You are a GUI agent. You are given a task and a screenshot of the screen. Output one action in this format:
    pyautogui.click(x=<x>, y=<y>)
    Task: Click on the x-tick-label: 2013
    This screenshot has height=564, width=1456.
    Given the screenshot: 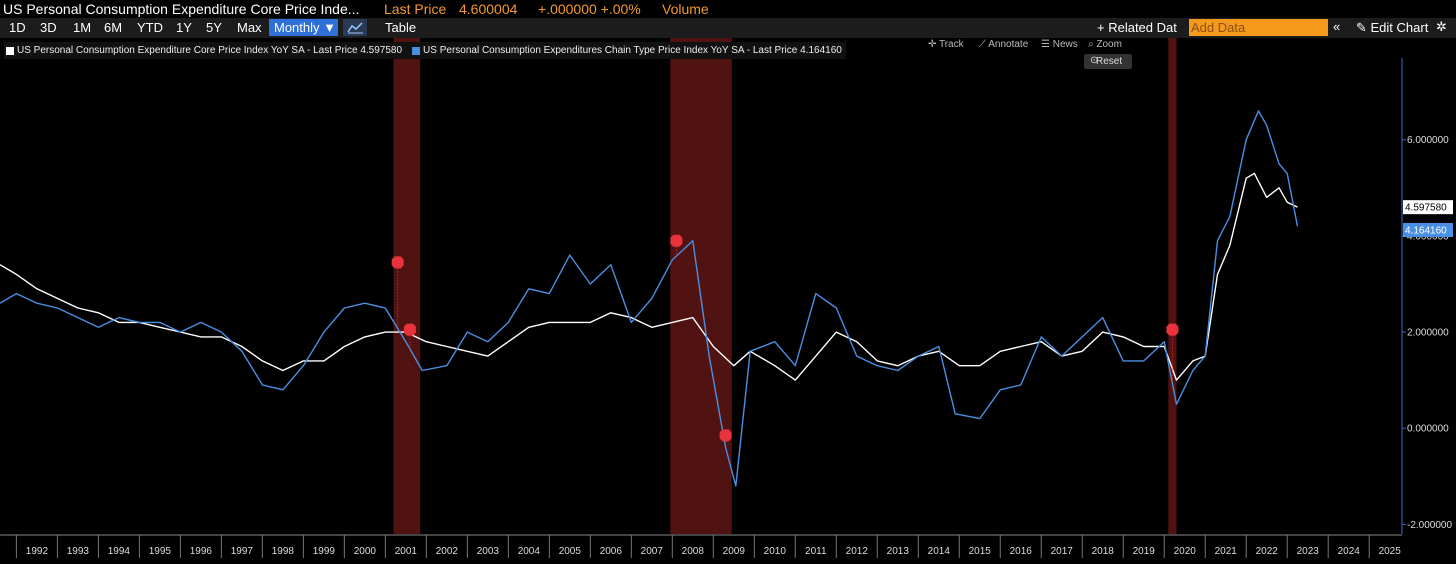 What is the action you would take?
    pyautogui.click(x=898, y=551)
    